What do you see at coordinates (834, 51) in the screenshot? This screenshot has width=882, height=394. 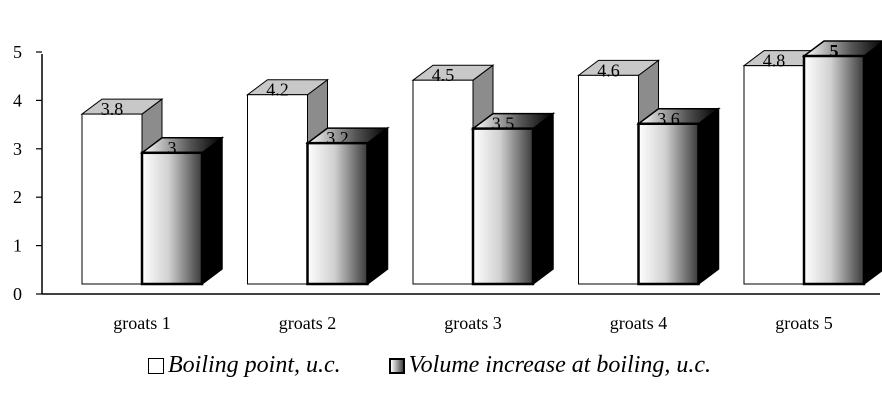 I see `data-label-volume-increase: 5` at bounding box center [834, 51].